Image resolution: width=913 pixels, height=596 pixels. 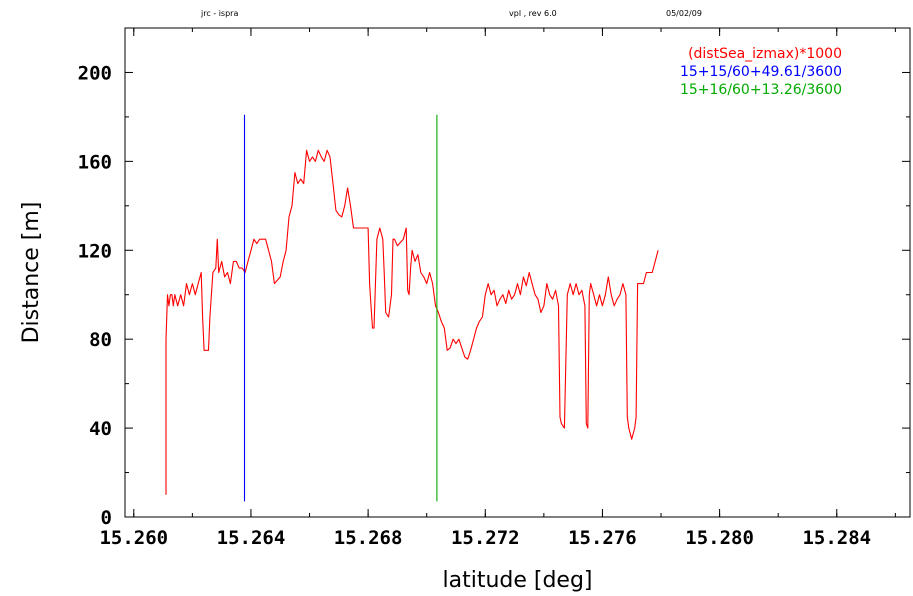 I want to click on x-tick-label-6: 15.284, so click(x=836, y=538).